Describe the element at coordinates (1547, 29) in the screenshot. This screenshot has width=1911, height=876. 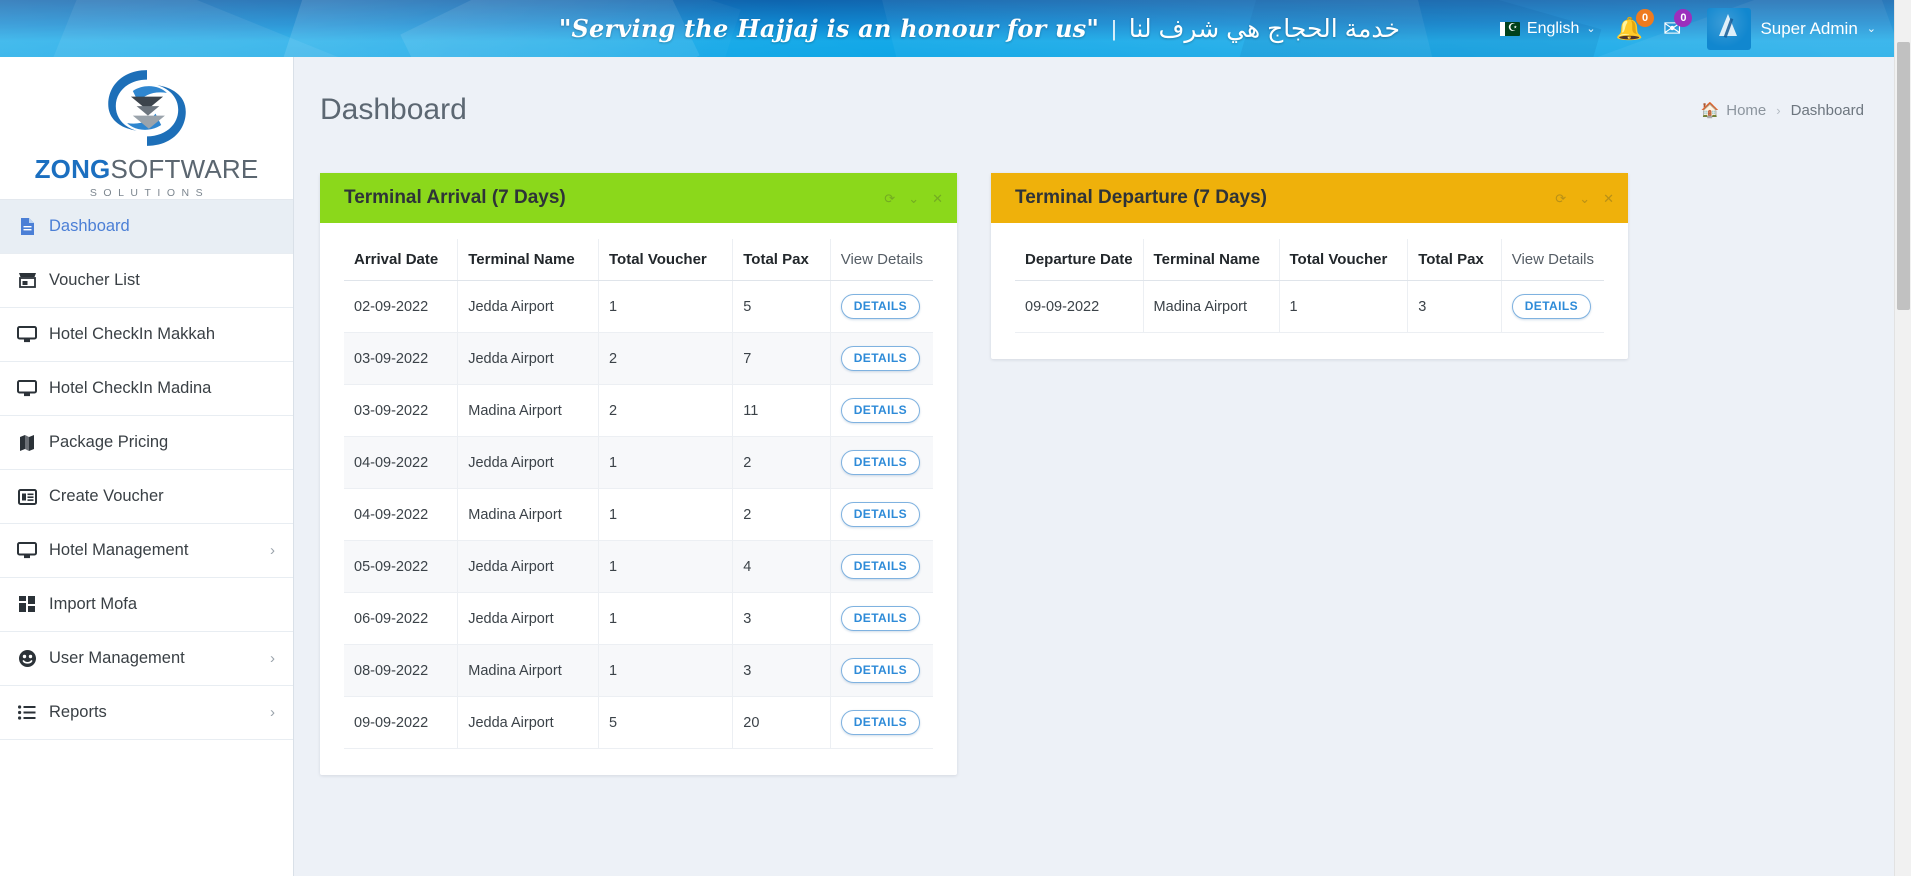
I see `language-selector: English ⌄` at that location.